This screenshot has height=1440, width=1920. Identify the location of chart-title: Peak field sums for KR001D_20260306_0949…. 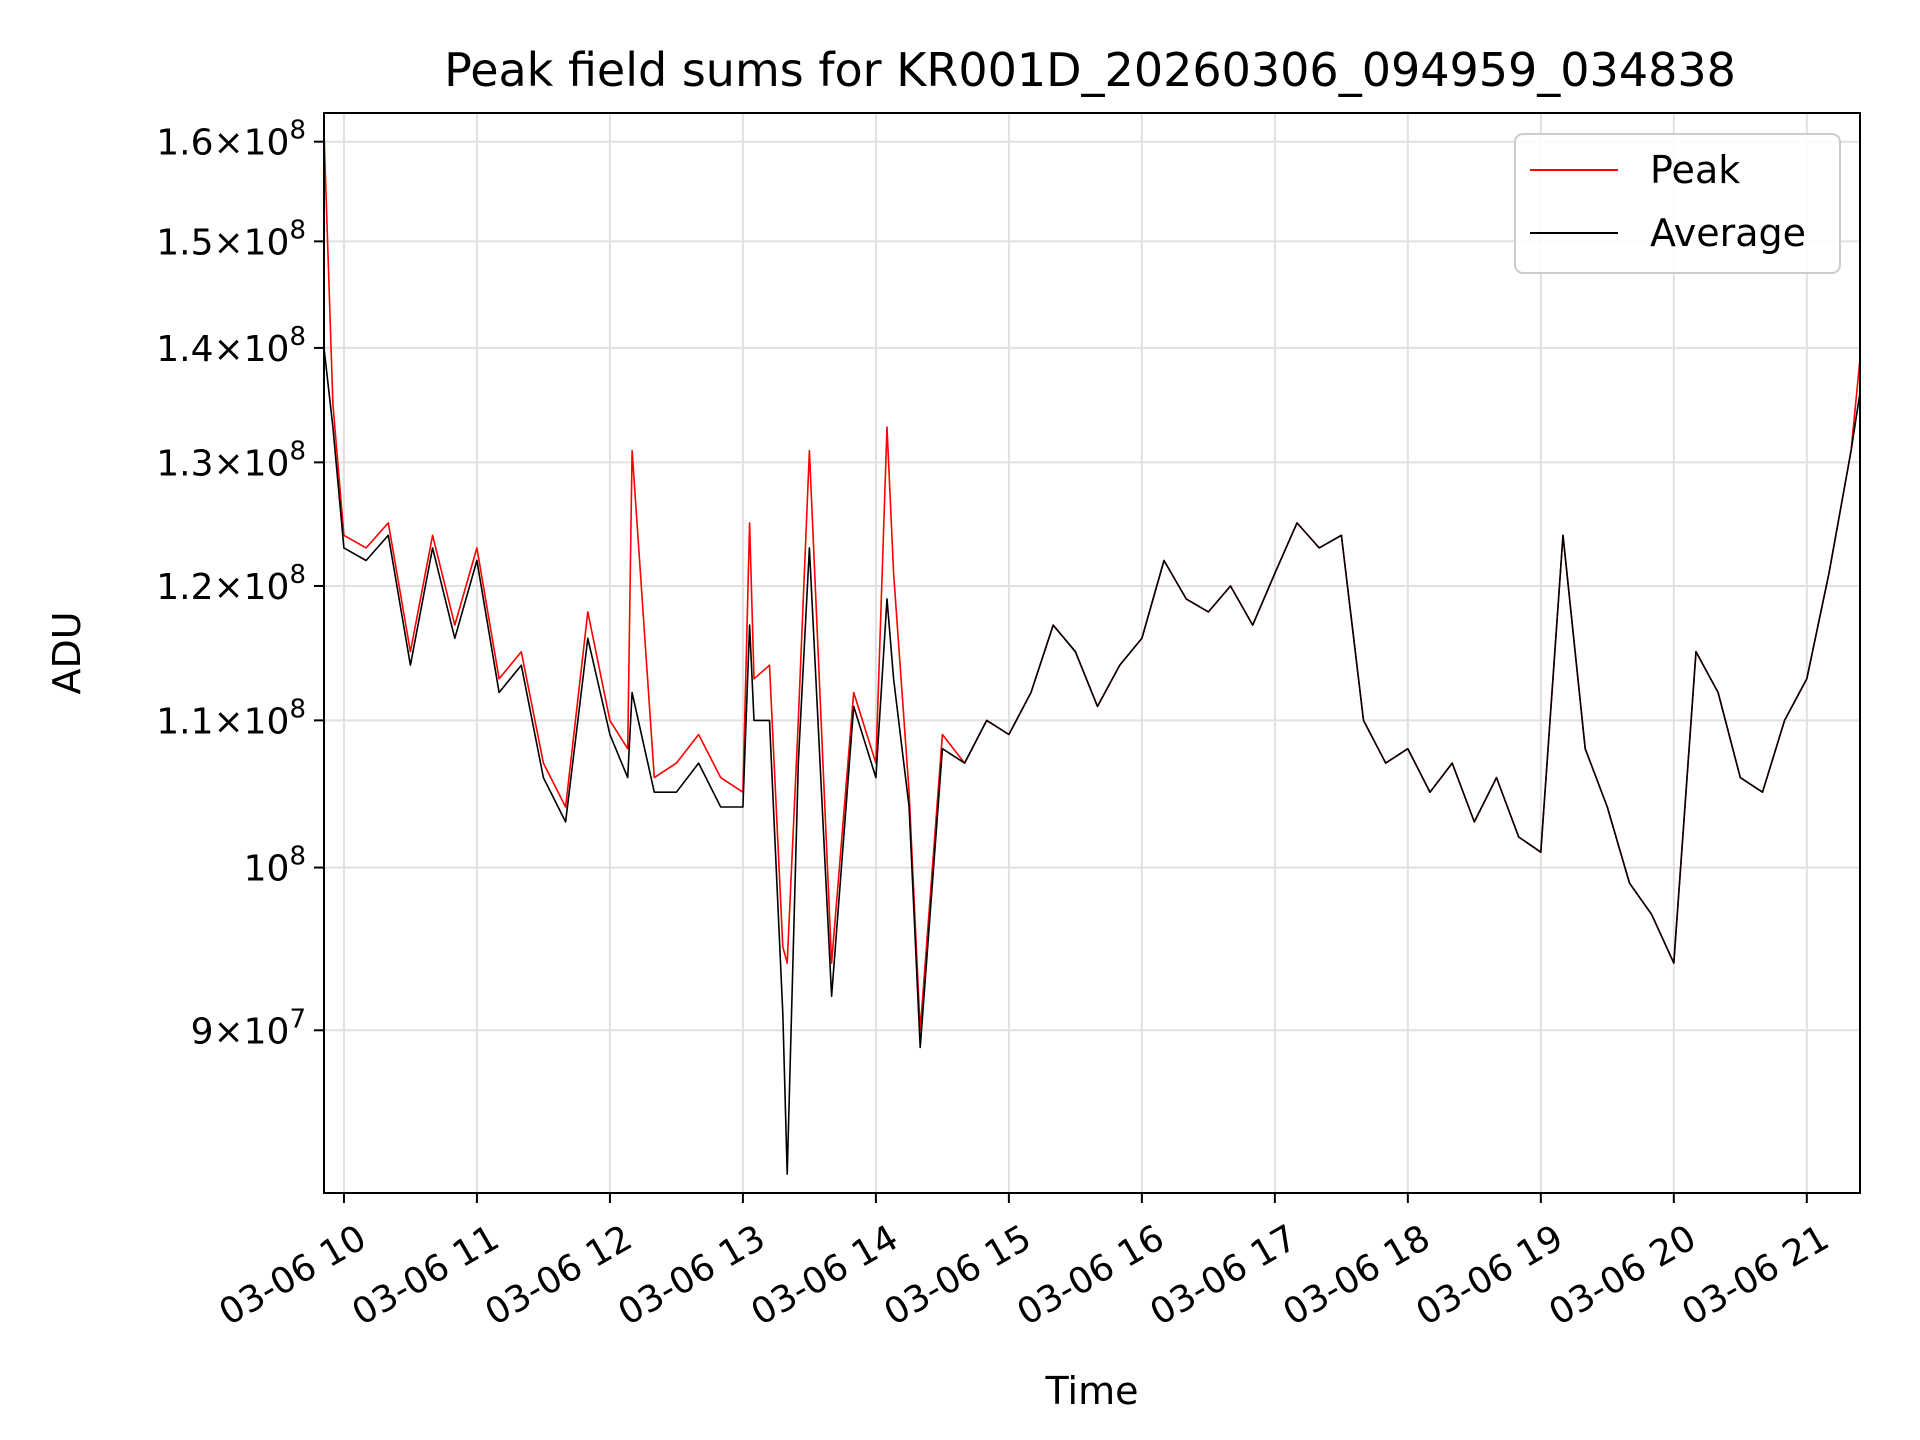
(1090, 70).